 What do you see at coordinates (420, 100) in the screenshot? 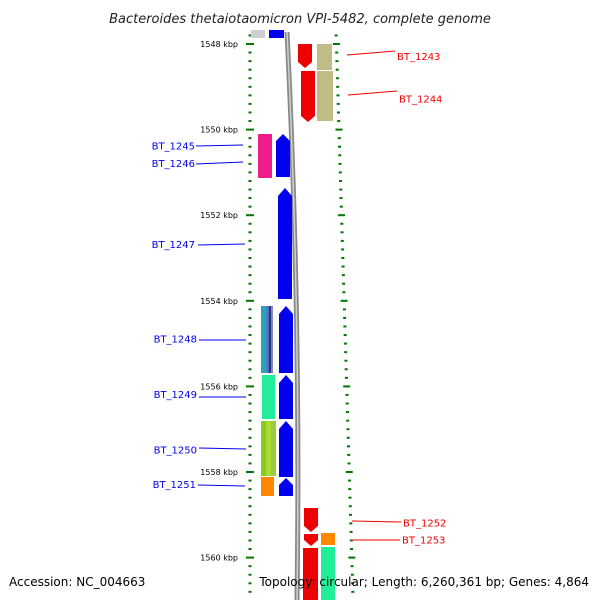
I see `gene-label-bt-1244: BT_1244` at bounding box center [420, 100].